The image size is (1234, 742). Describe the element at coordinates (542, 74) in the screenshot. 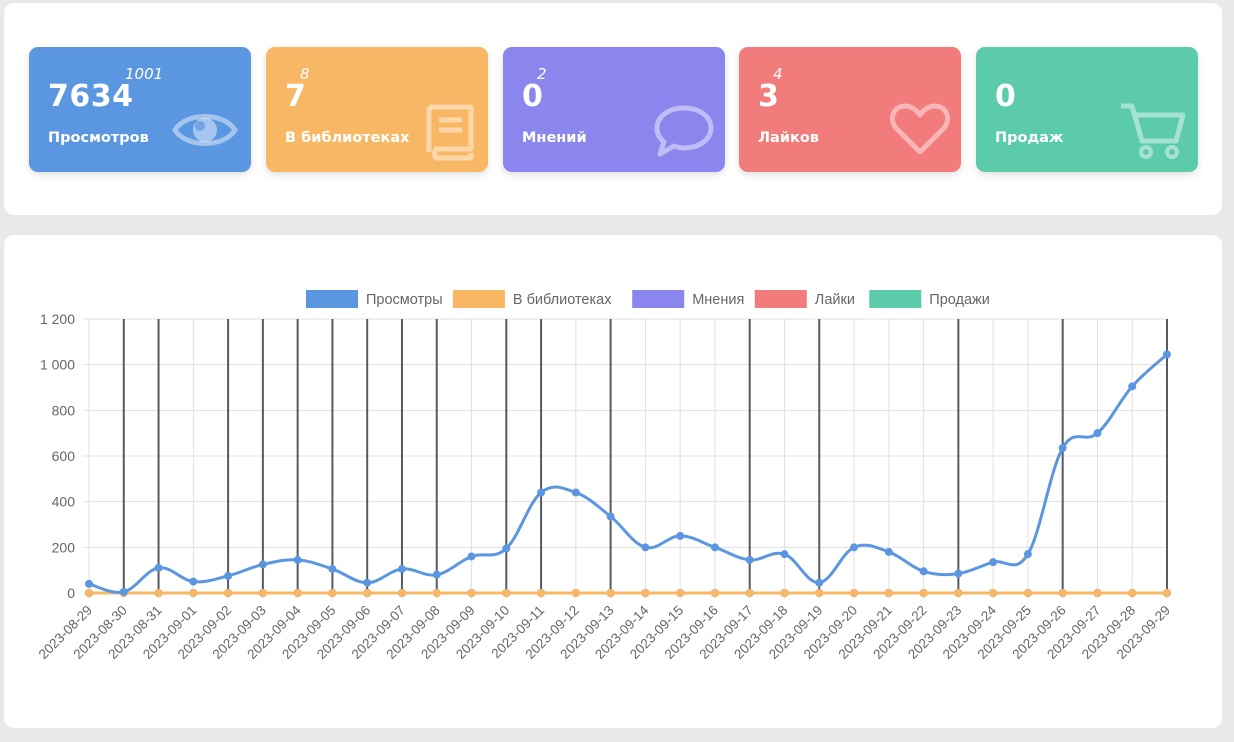

I see `opinions-extra: 2` at that location.